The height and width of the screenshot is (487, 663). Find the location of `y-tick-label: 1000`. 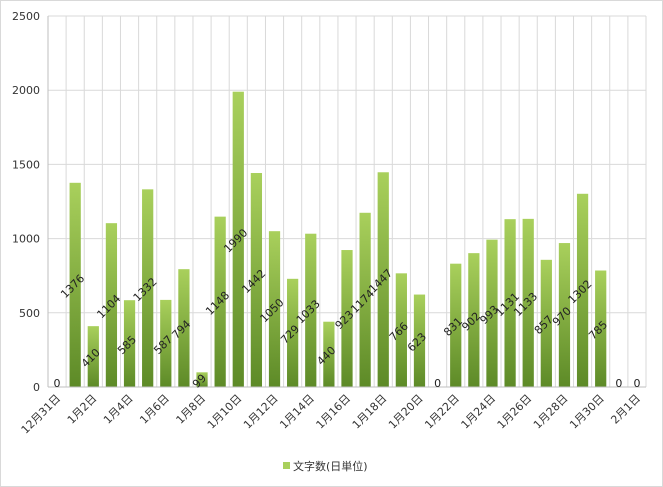

y-tick-label: 1000 is located at coordinates (26, 239).